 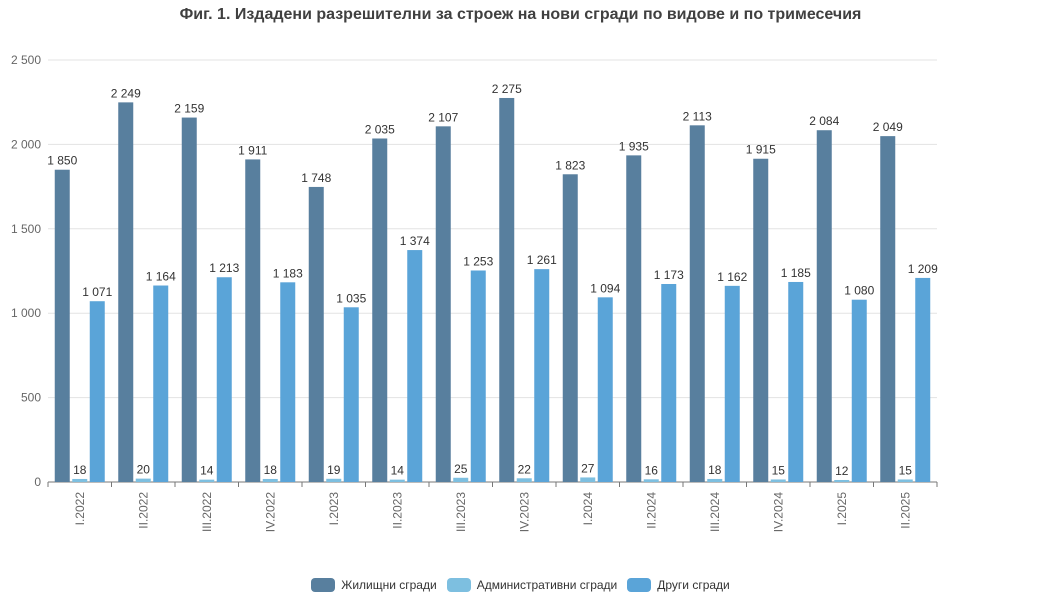 I want to click on y-tick-label: 2 000, so click(x=26, y=144).